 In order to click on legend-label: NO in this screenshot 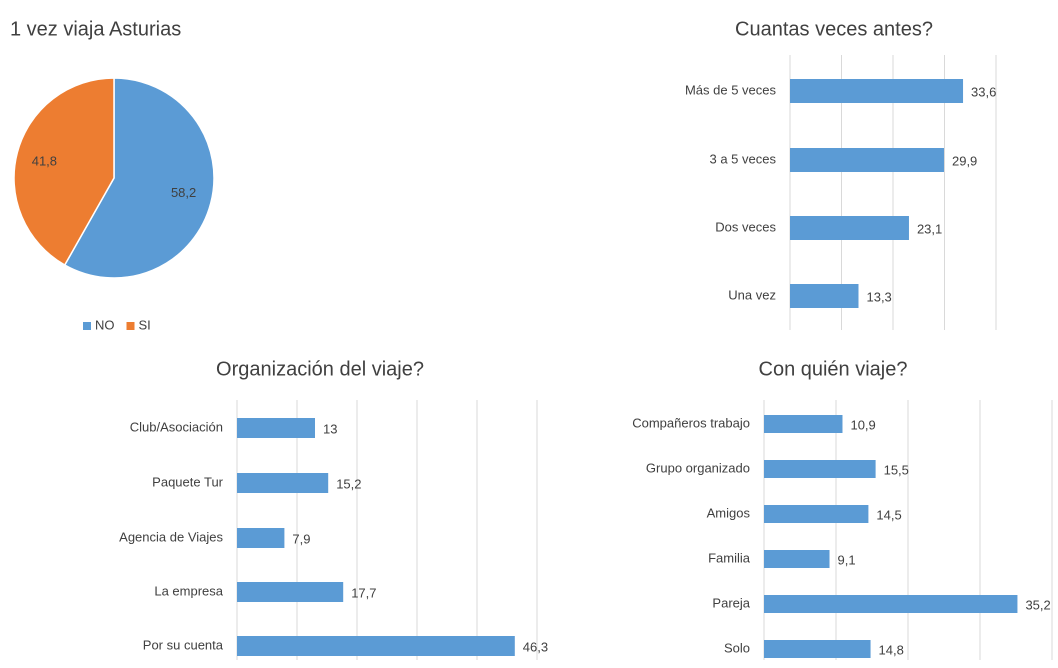, I will do `click(105, 324)`.